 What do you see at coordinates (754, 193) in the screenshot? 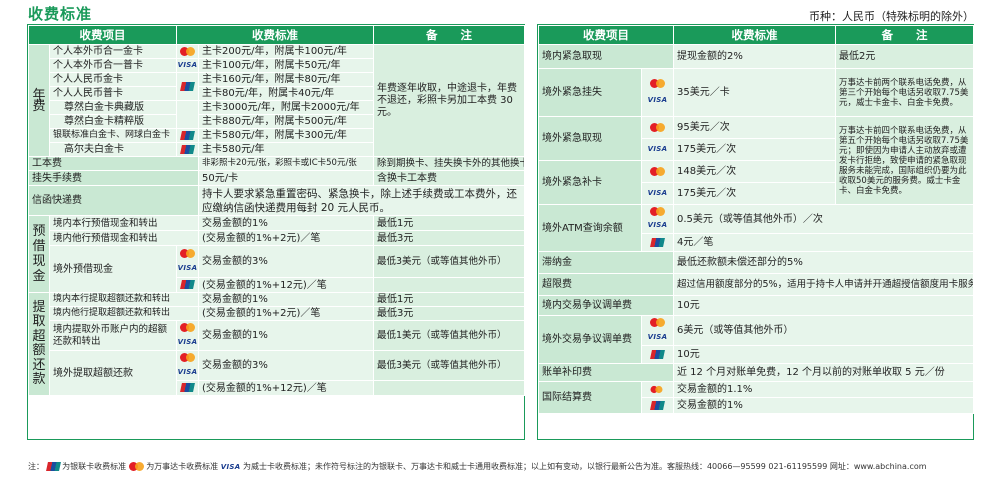
I see `emerg-repl-abroad-std2: 175美元／次` at bounding box center [754, 193].